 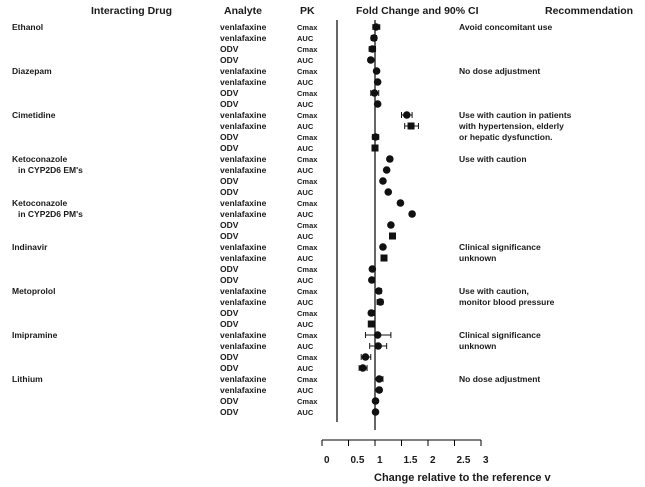 What do you see at coordinates (35, 335) in the screenshot?
I see `drug-label: Imipramine` at bounding box center [35, 335].